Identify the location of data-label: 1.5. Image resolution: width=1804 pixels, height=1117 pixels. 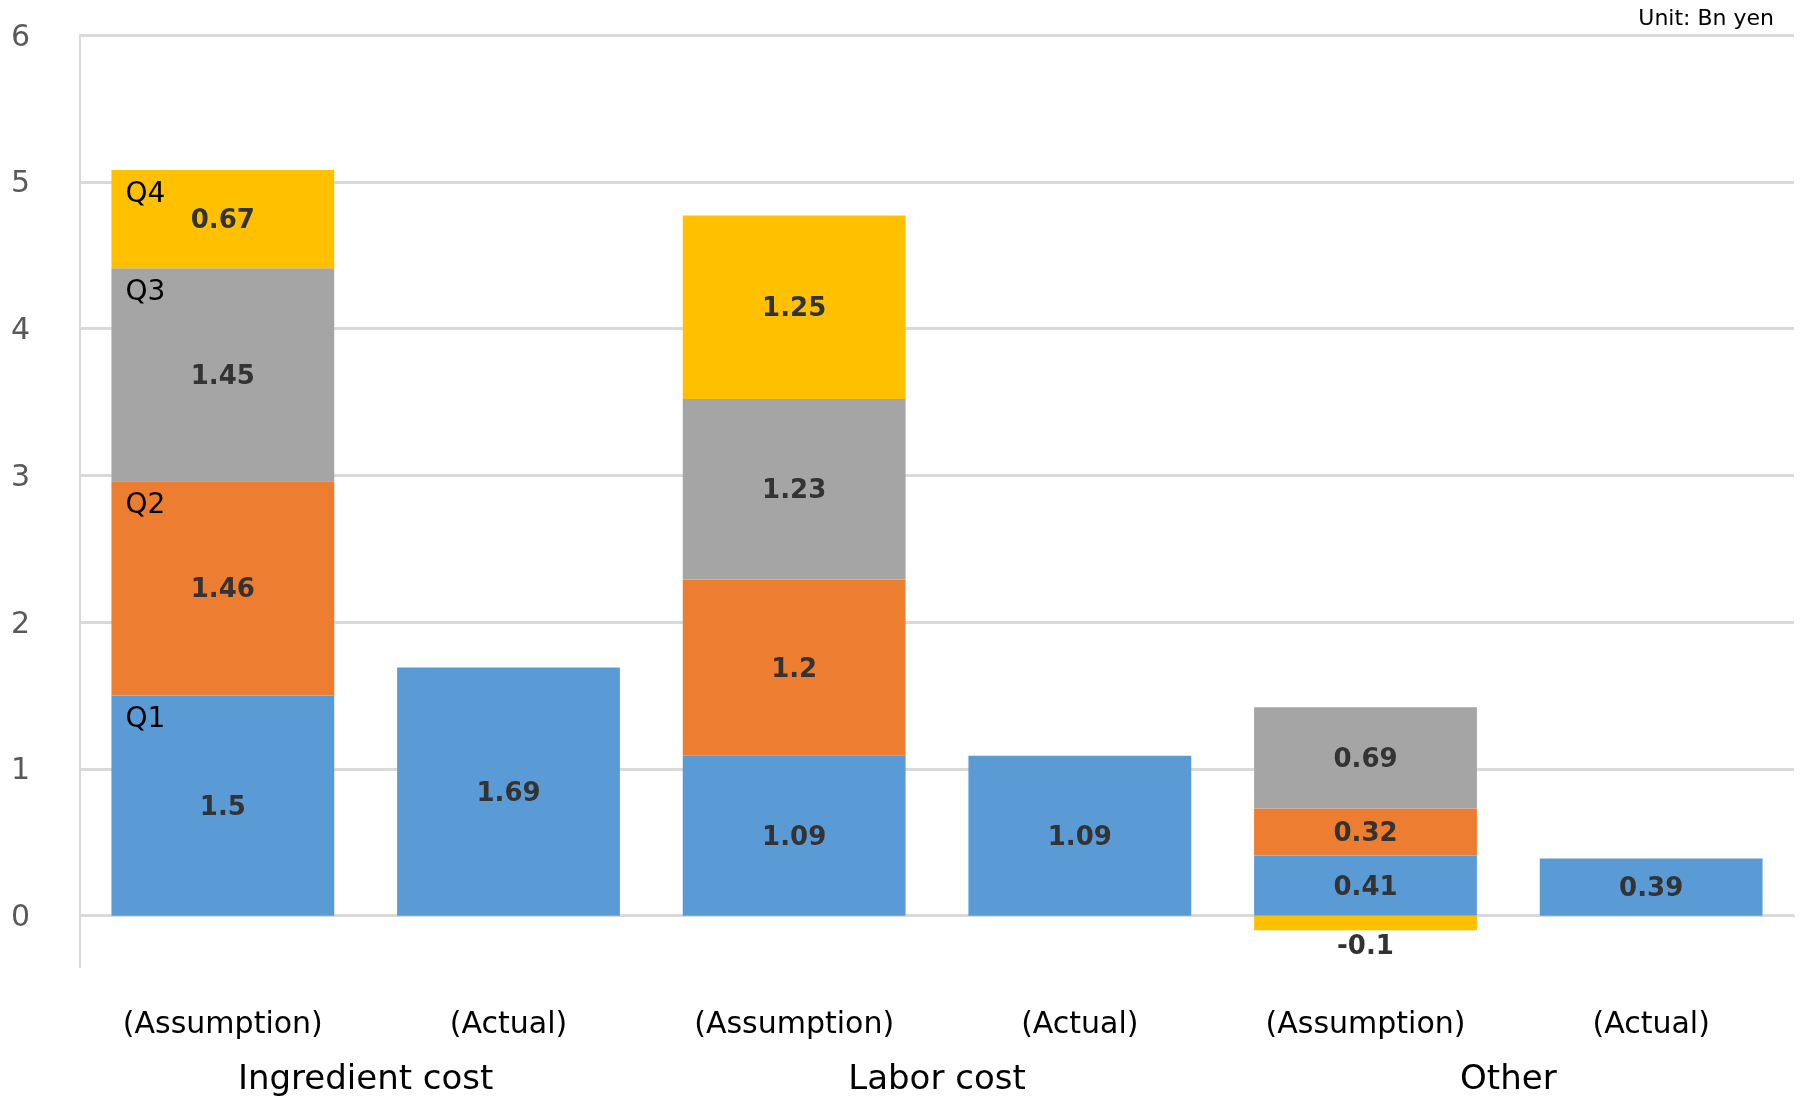
(222, 805).